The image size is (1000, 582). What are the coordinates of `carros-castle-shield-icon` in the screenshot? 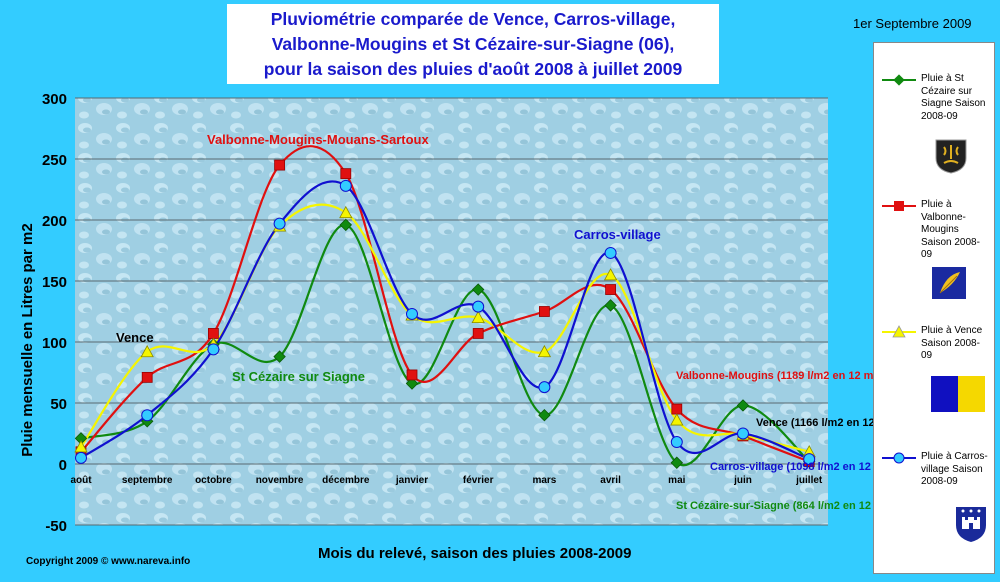 It's located at (971, 524).